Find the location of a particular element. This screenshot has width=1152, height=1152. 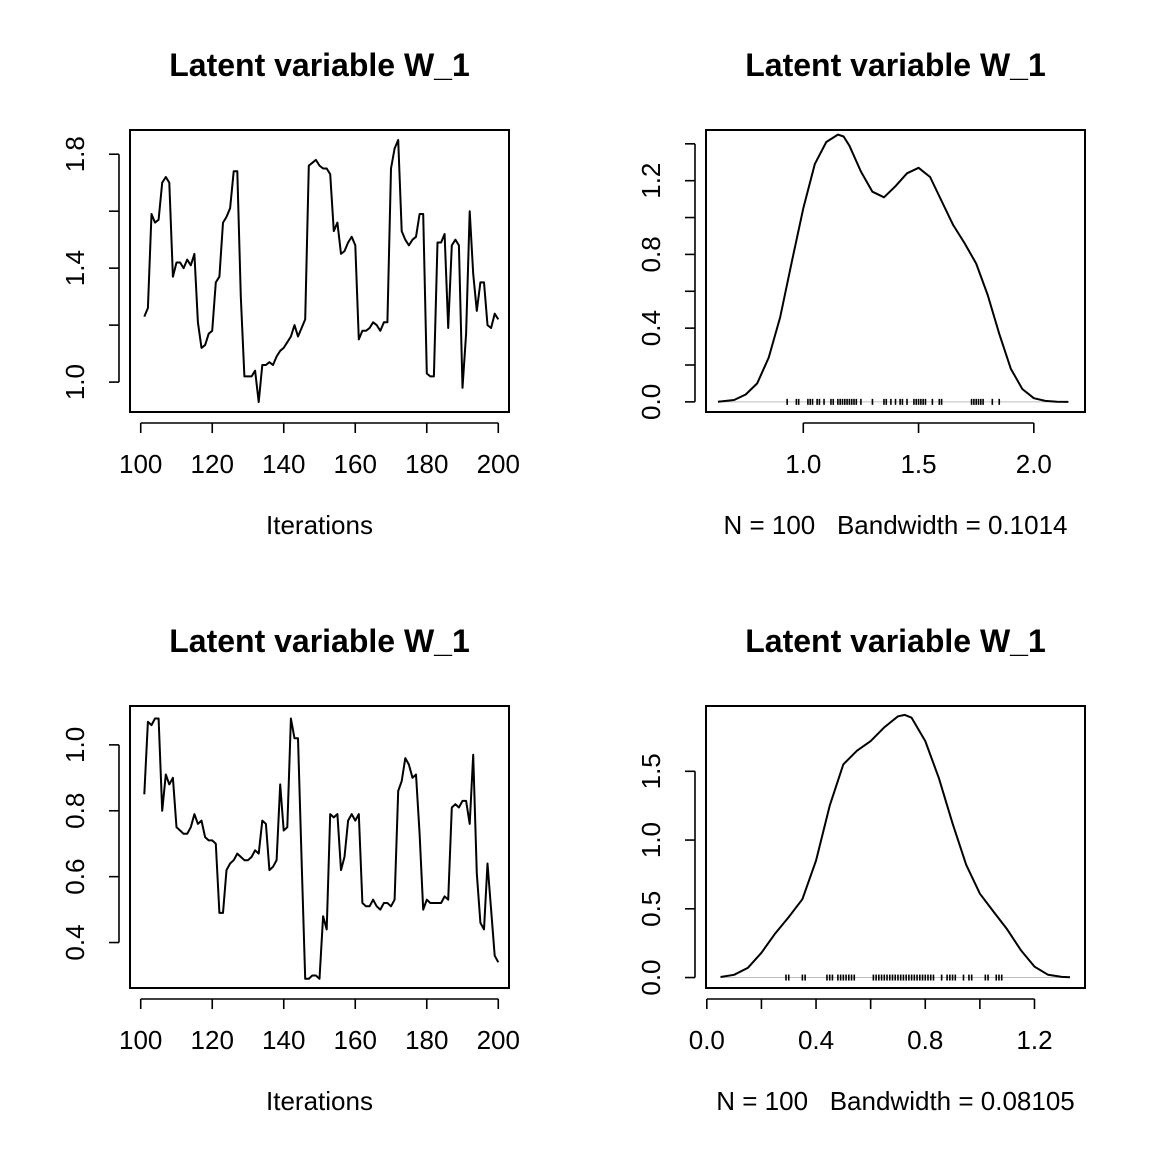

x-axis-title: N = 100 Bandwidth = 0.1014 is located at coordinates (895, 525).